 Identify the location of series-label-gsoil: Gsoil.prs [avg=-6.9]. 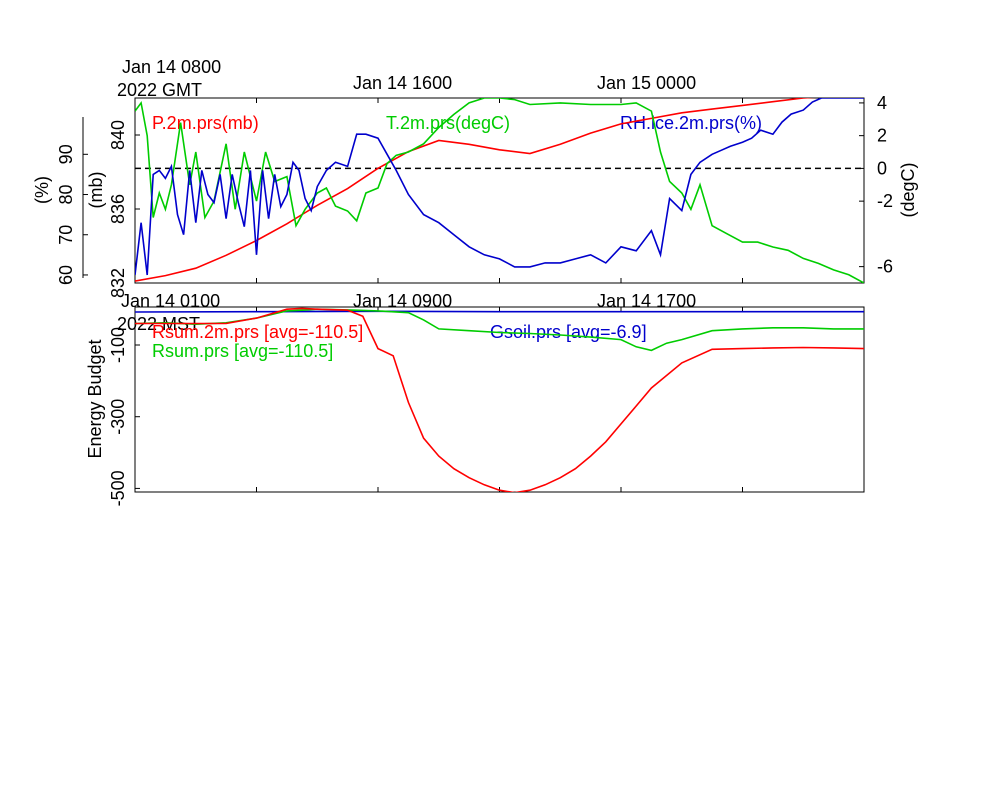
(568, 332).